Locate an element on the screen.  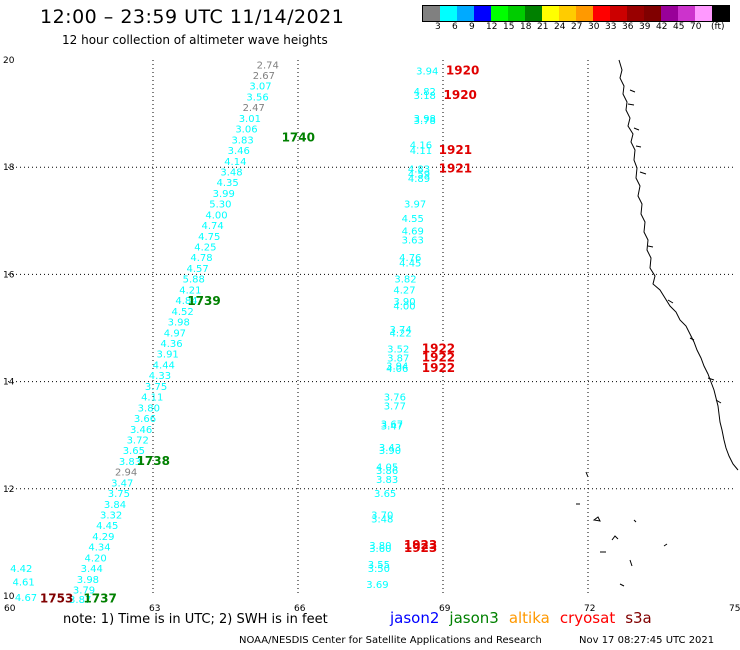
y-tick-12: 12 is located at coordinates (8, 490).